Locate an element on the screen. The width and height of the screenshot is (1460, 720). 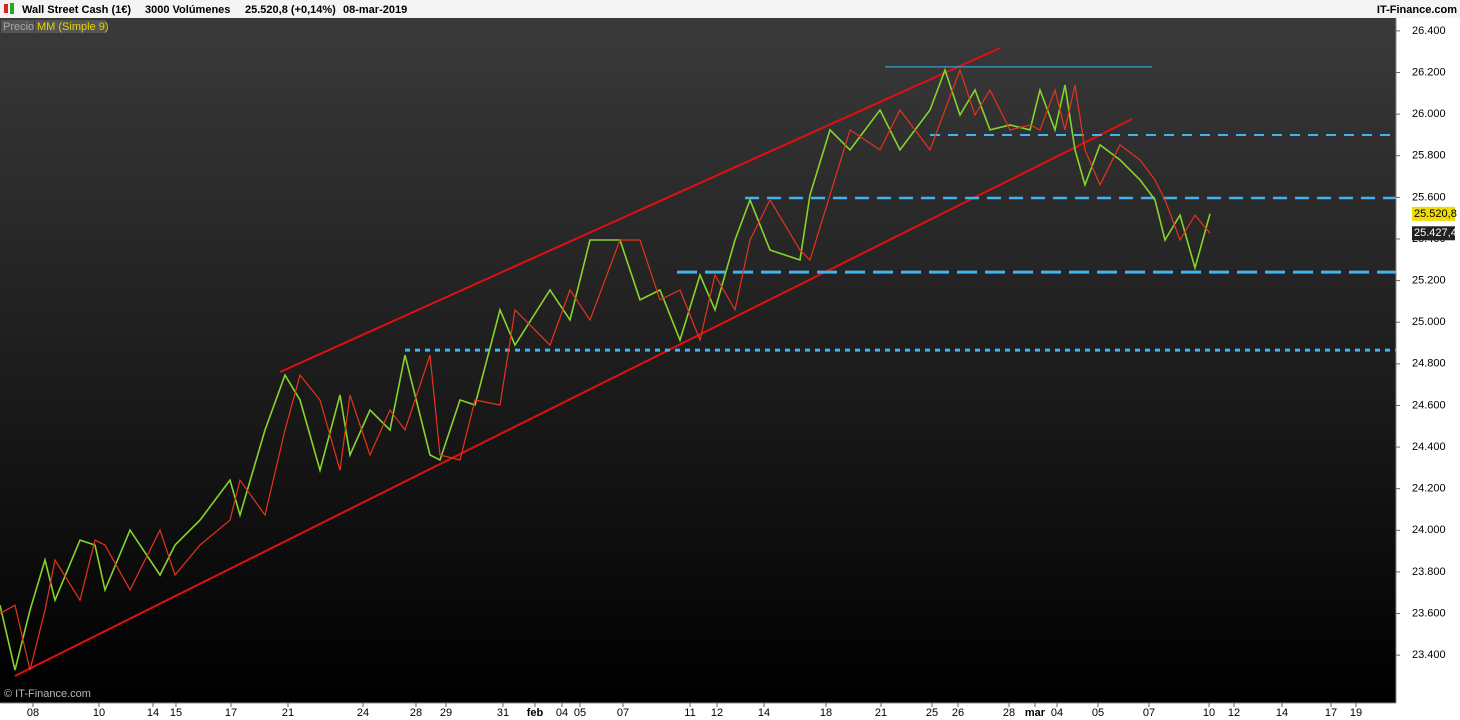
x-tick-label: 26 is located at coordinates (958, 713).